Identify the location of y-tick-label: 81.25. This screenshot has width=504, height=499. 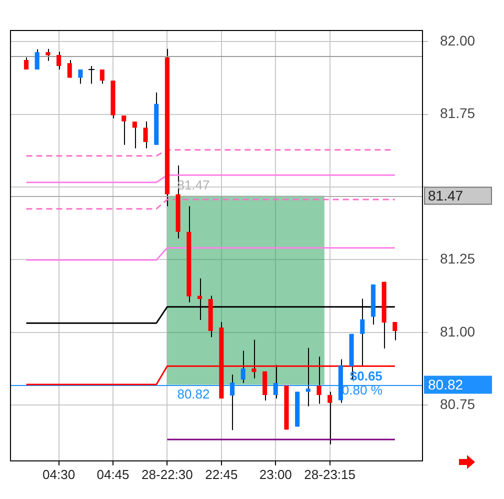
(458, 258).